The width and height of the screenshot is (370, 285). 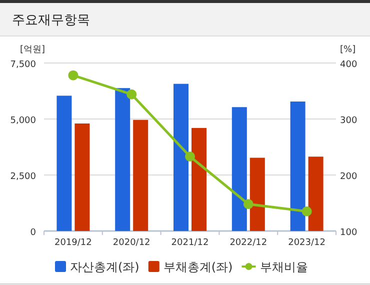 What do you see at coordinates (33, 233) in the screenshot?
I see `y-tick-label: 0` at bounding box center [33, 233].